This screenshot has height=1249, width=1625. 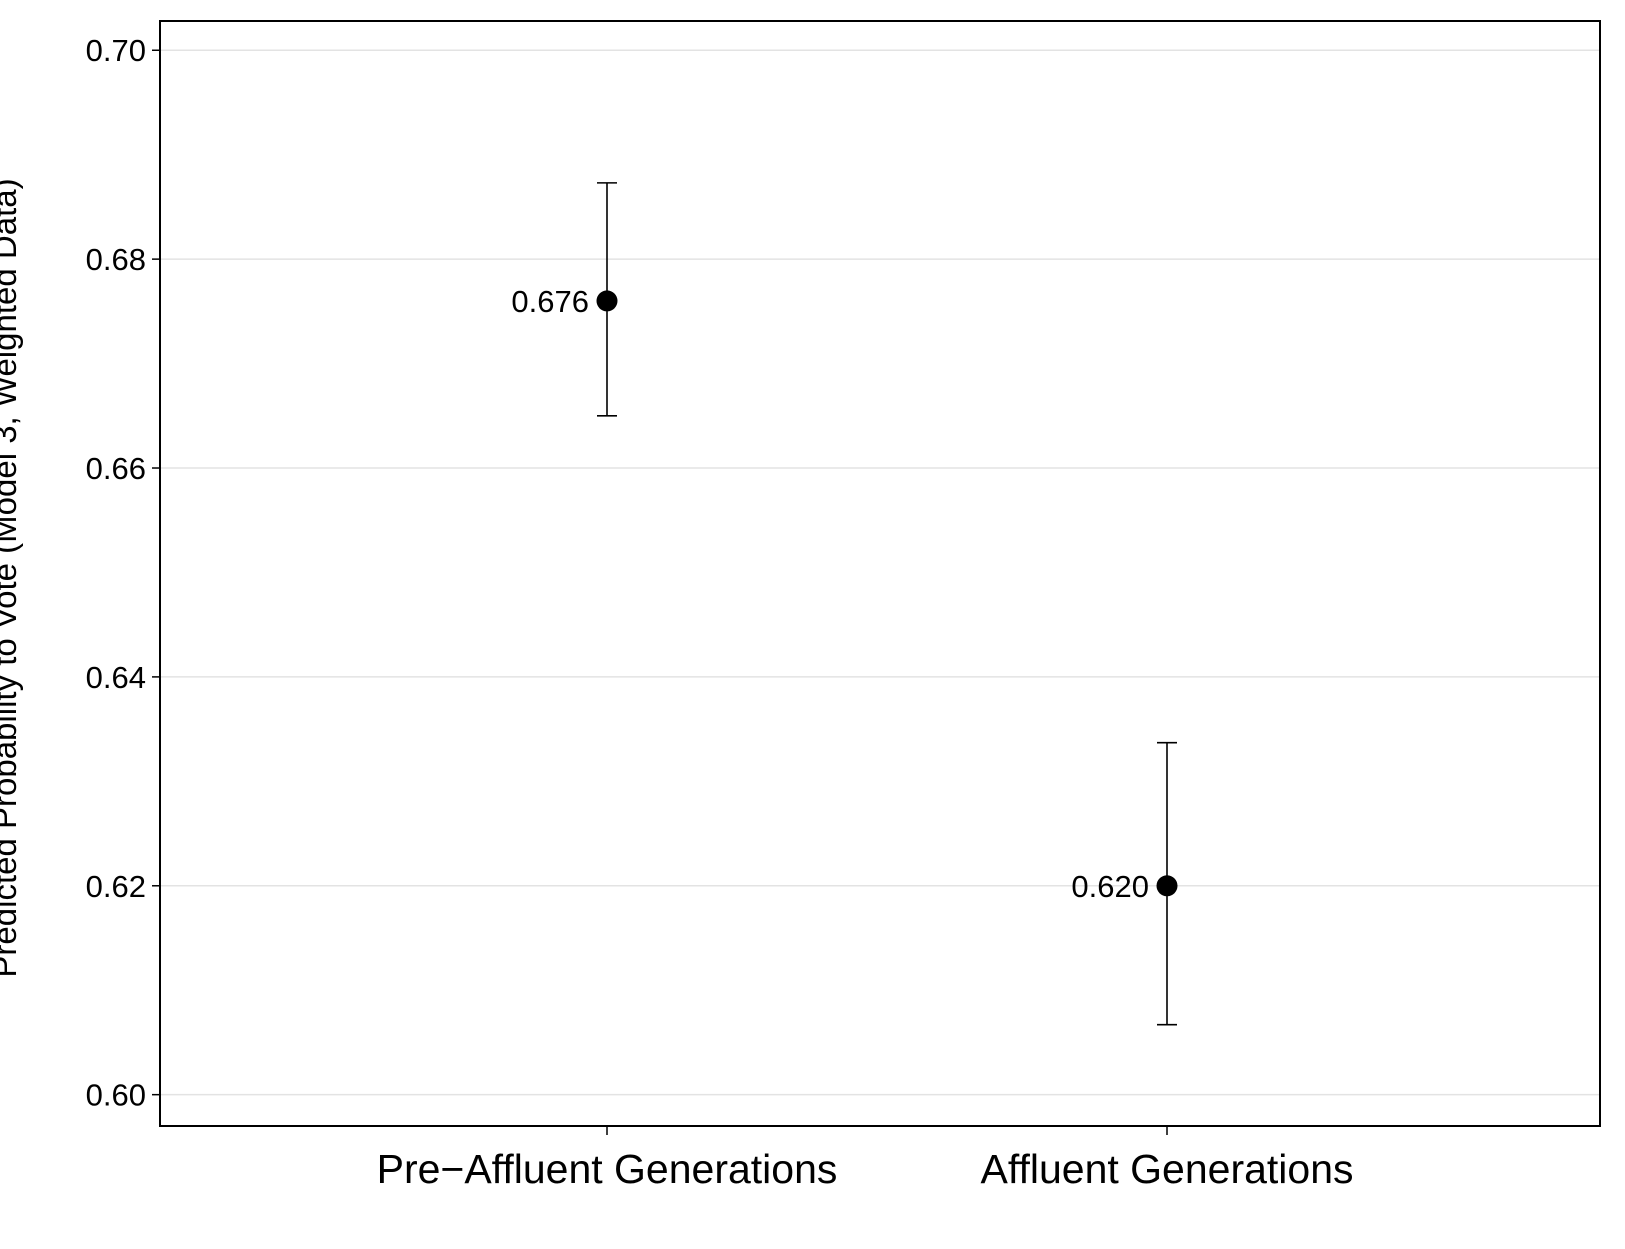 I want to click on y-tick-label: 0.66, so click(x=116, y=468).